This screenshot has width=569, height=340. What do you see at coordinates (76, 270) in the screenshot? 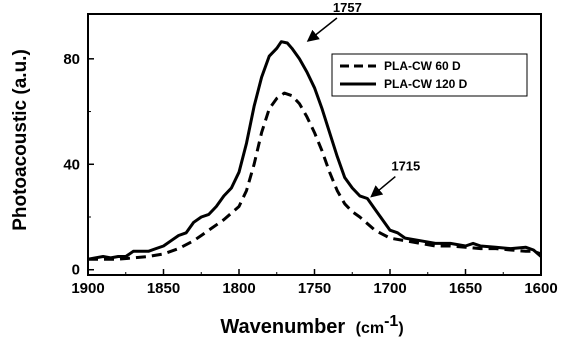
I see `y-tick-label-0: 0` at bounding box center [76, 270].